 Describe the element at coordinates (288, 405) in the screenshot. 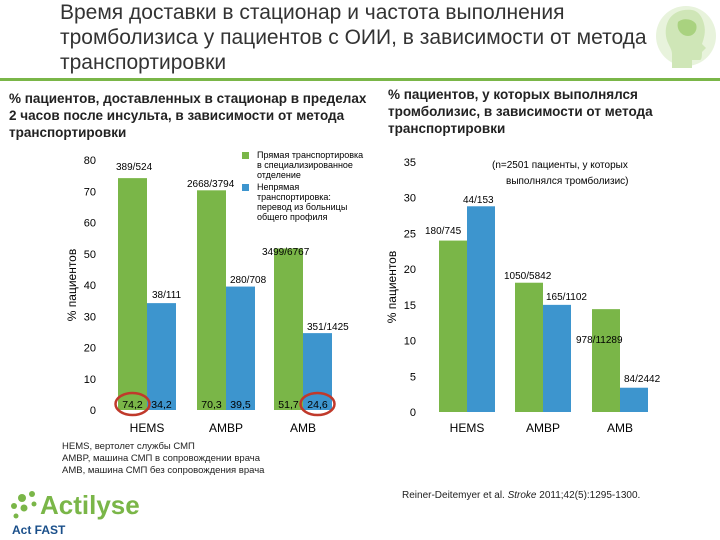

I see `bar-value-label: 51,7` at that location.